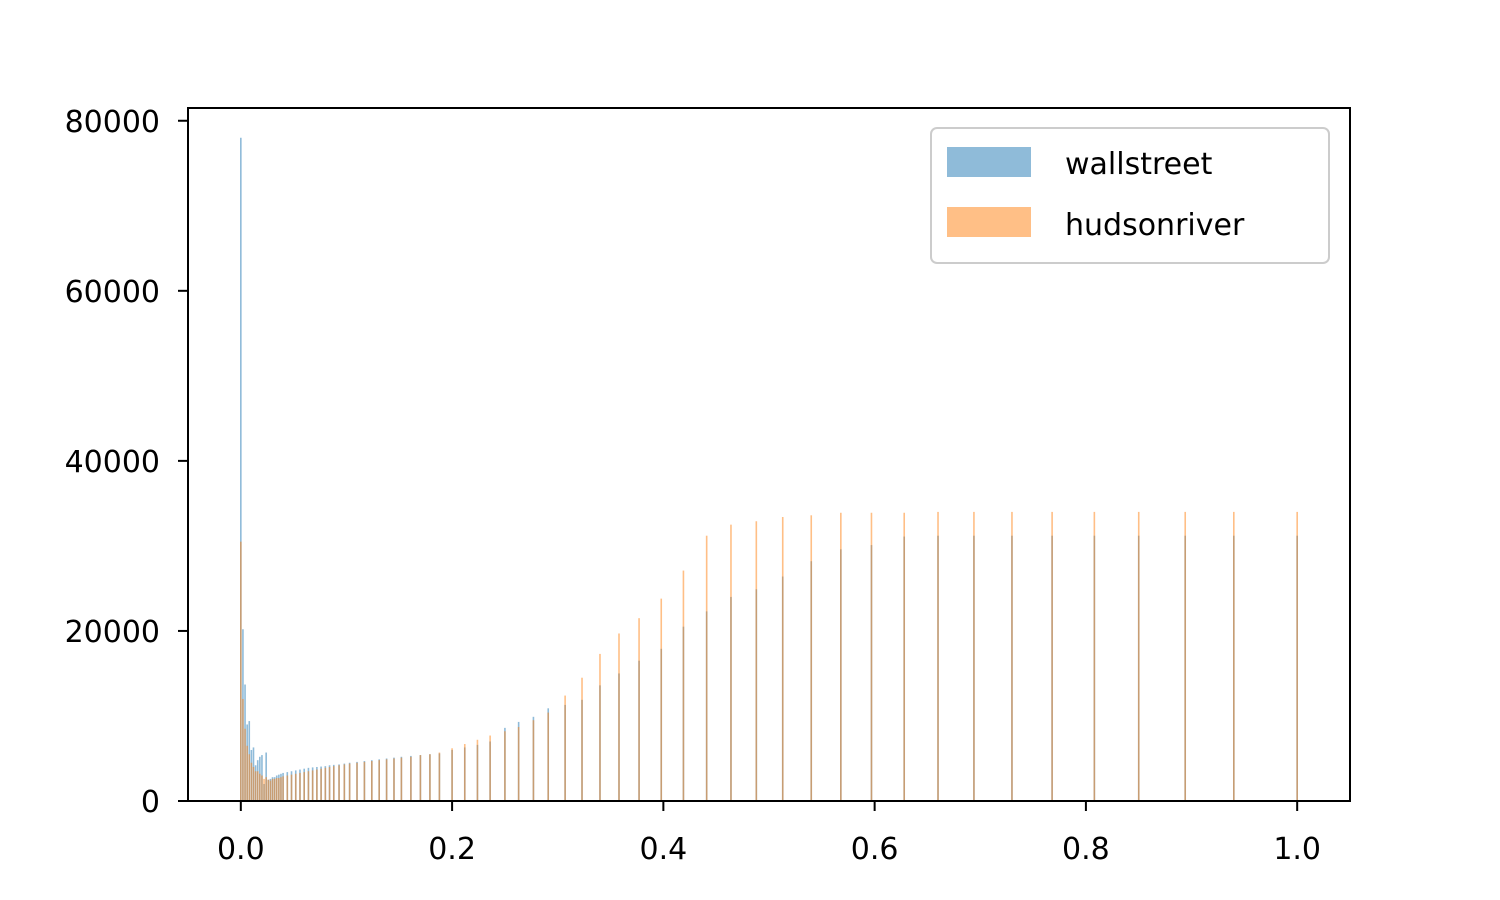 The height and width of the screenshot is (900, 1500). Describe the element at coordinates (112, 292) in the screenshot. I see `y-tick-label: 60000` at that location.